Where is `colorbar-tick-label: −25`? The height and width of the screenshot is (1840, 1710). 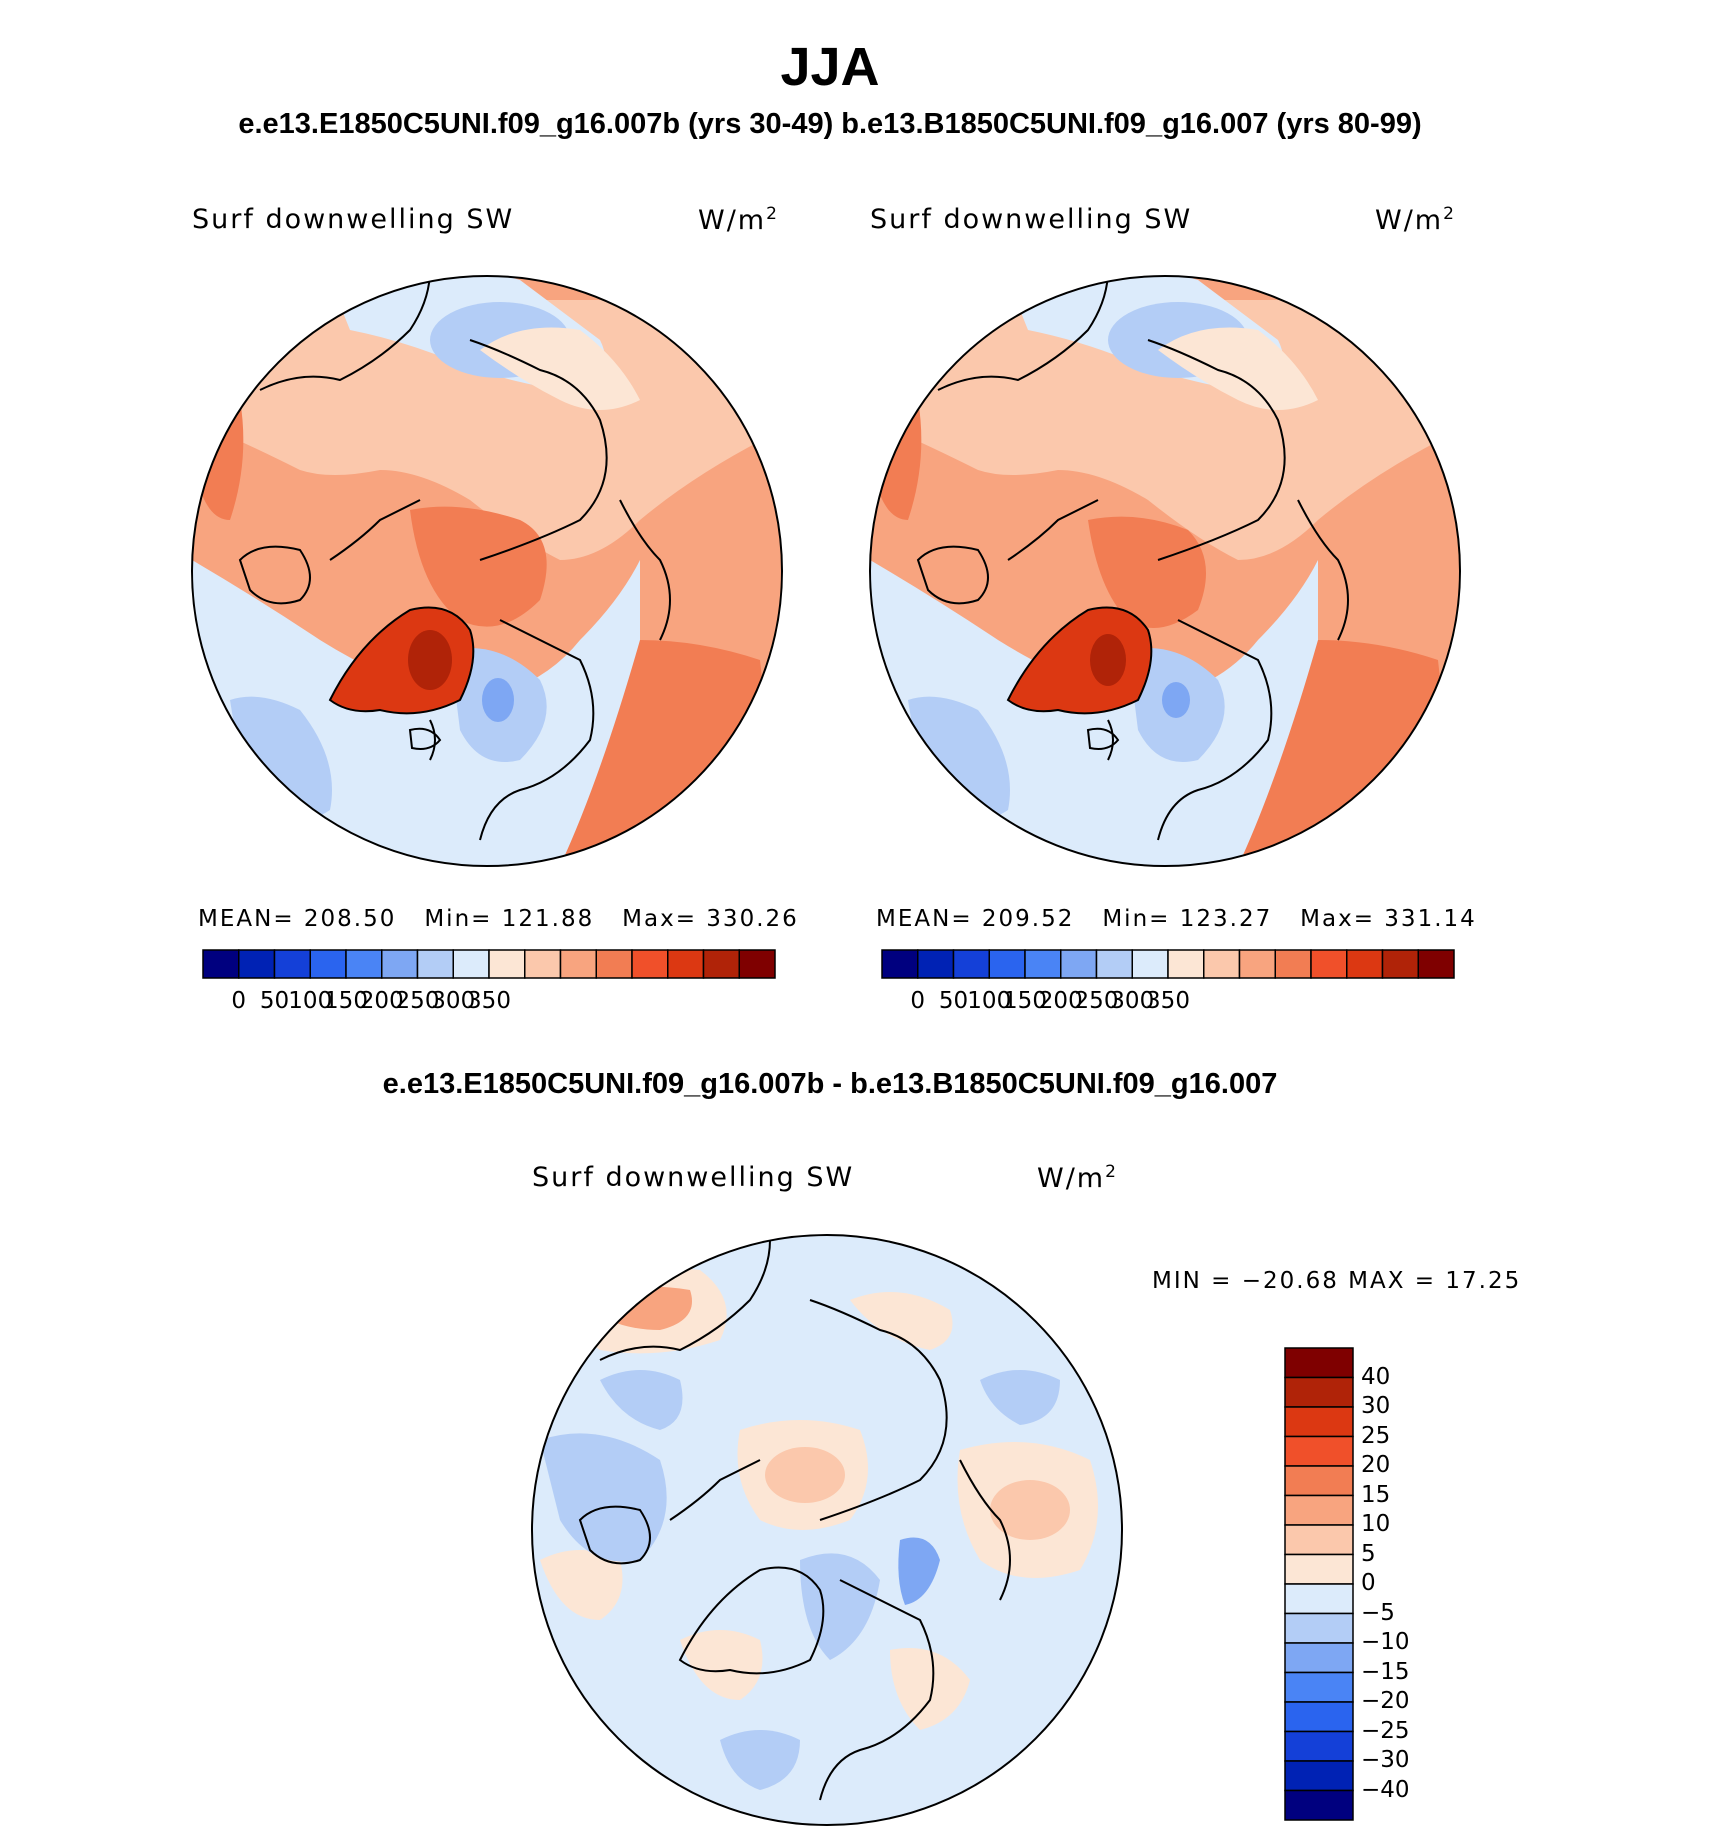 colorbar-tick-label: −25 is located at coordinates (1385, 1730).